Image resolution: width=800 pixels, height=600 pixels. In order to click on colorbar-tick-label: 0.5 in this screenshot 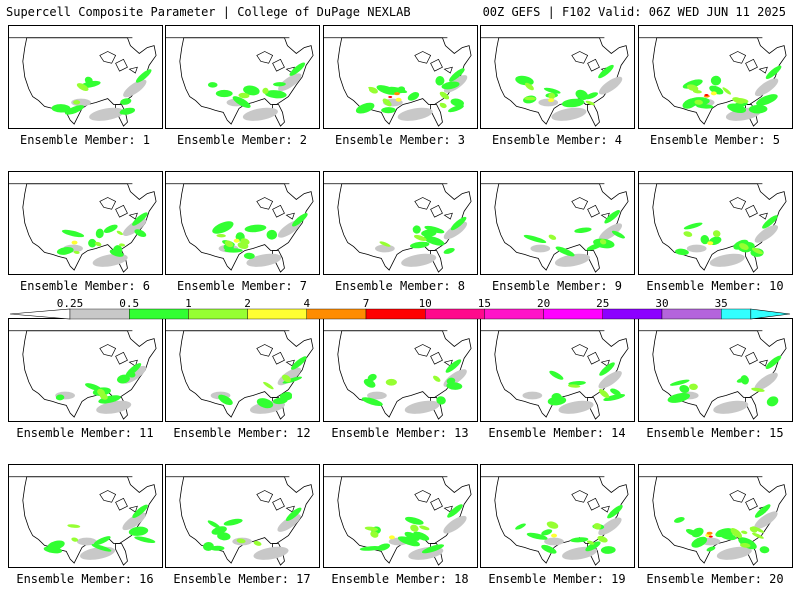, I will do `click(129, 303)`.